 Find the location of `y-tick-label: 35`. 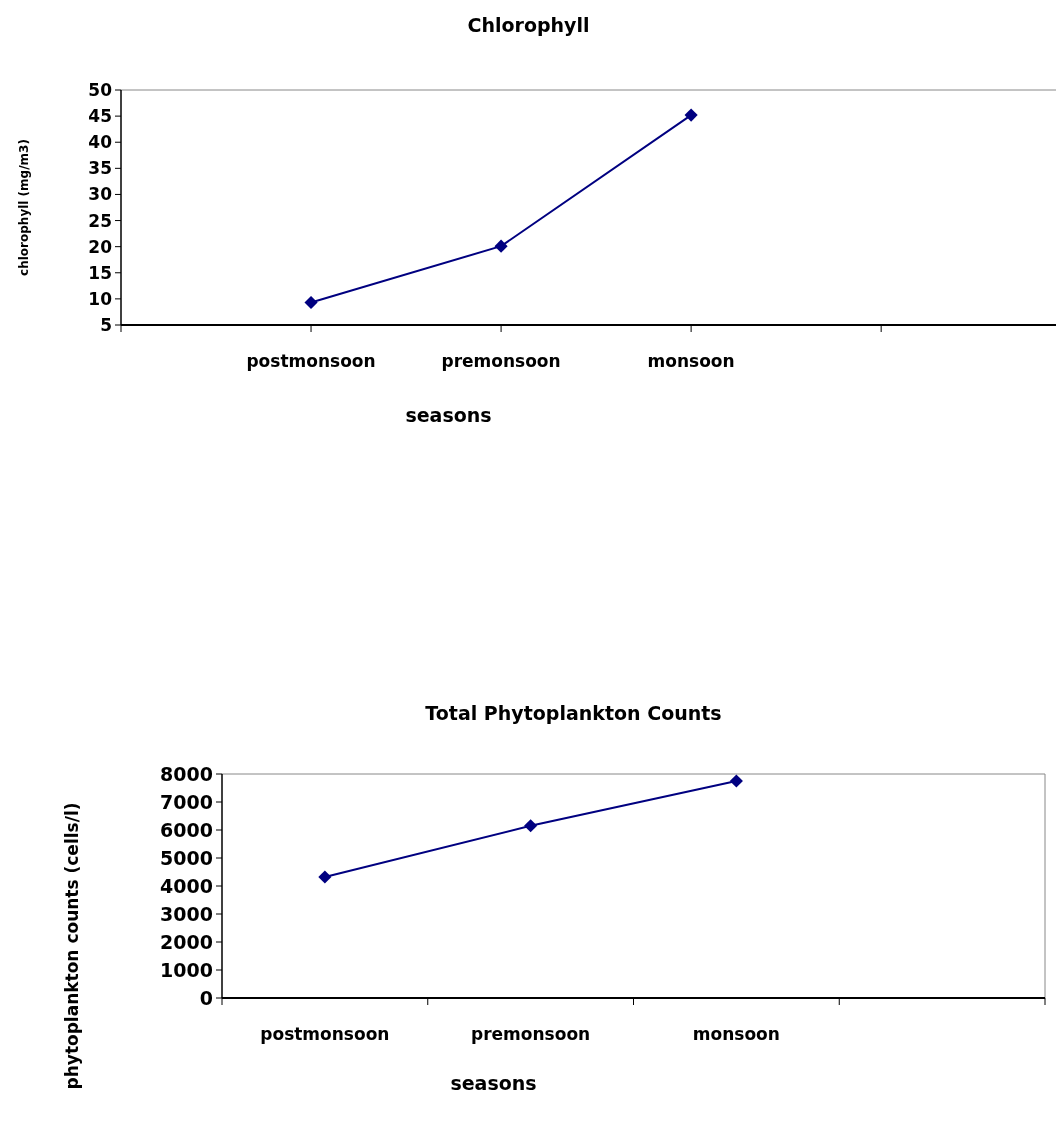

y-tick-label: 35 is located at coordinates (100, 168).